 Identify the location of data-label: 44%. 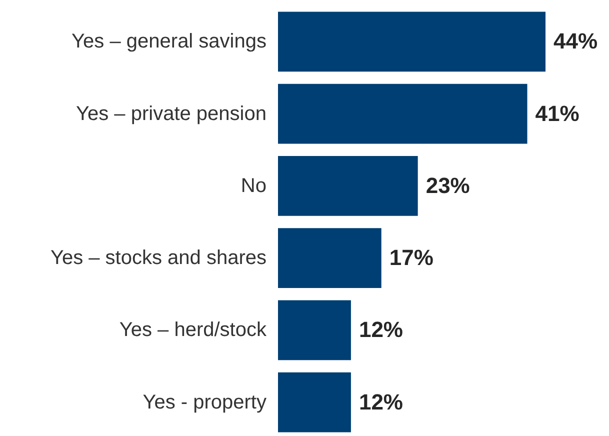
(576, 41).